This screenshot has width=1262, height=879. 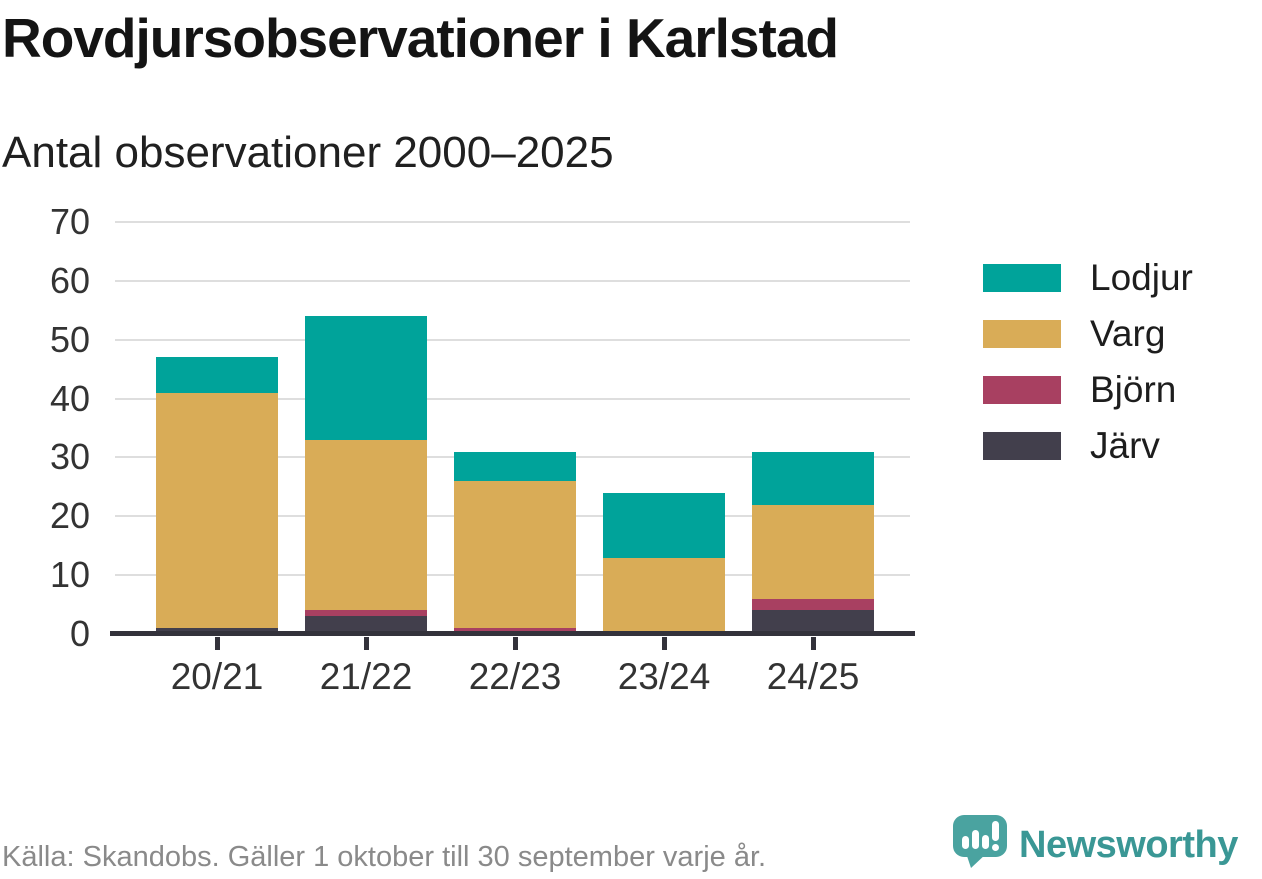 What do you see at coordinates (69, 398) in the screenshot?
I see `y-axis-label: 40` at bounding box center [69, 398].